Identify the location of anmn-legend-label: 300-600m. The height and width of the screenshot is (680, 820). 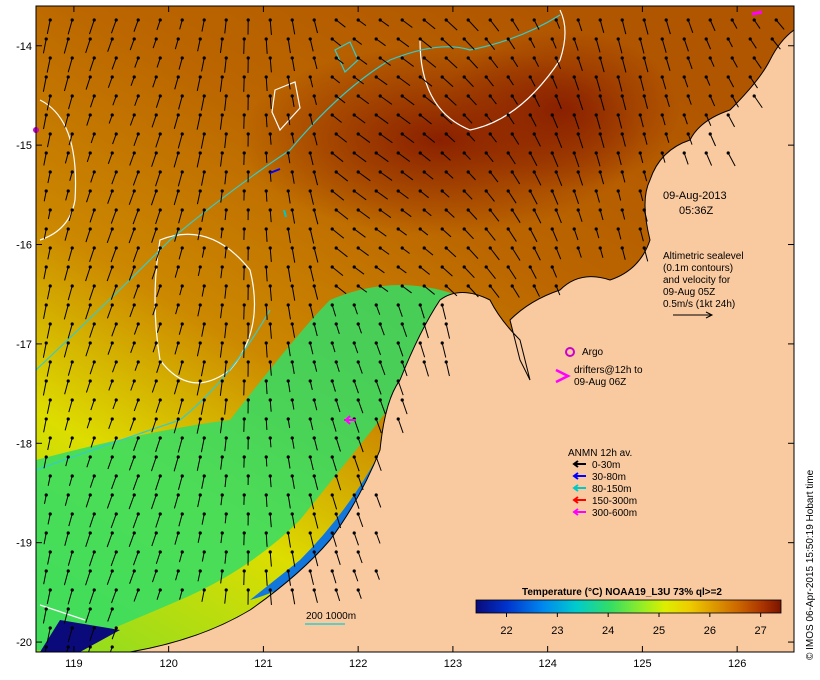
(614, 513).